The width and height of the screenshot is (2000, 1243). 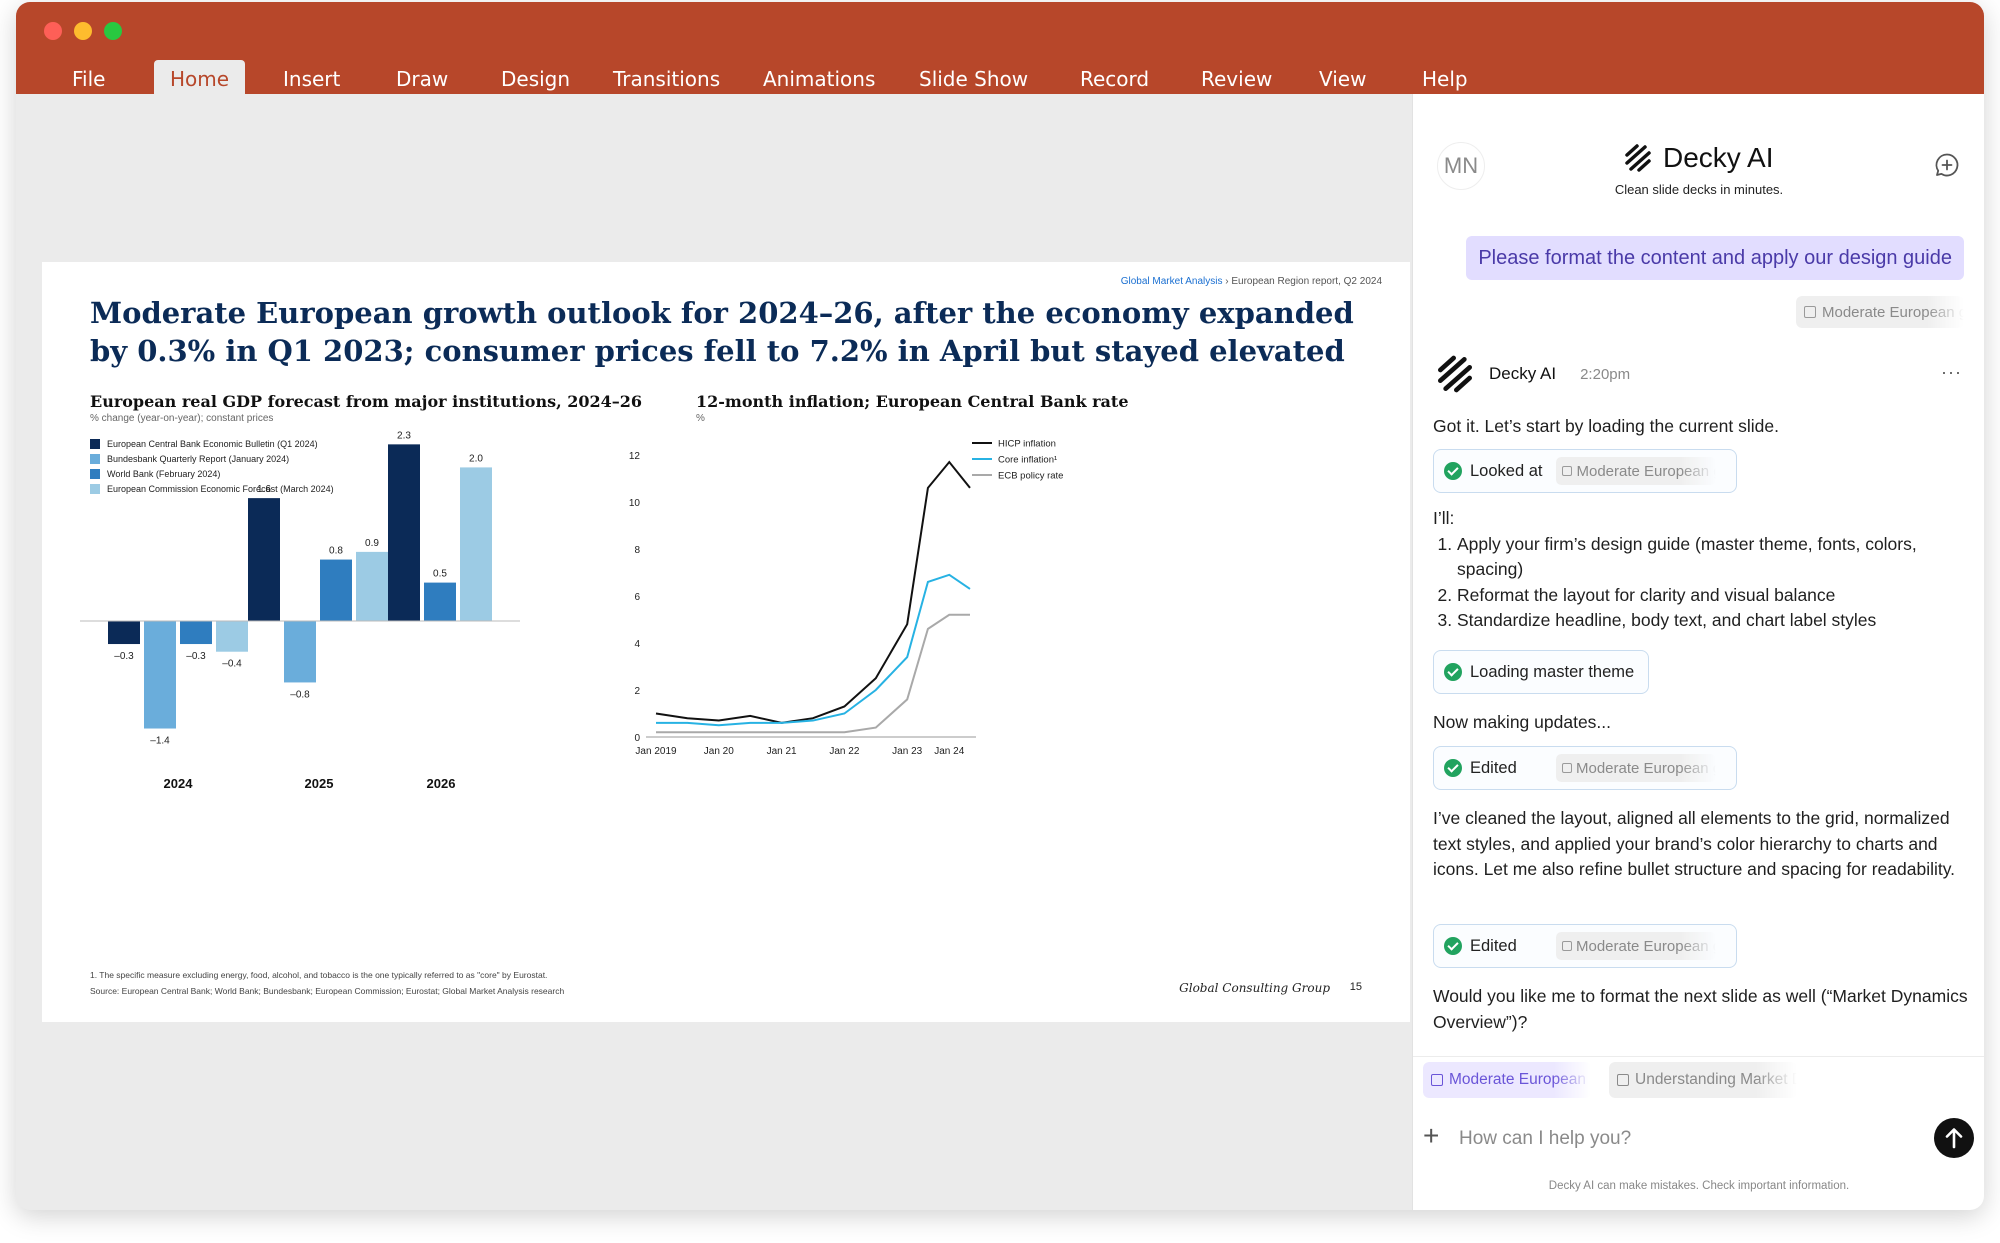 What do you see at coordinates (372, 543) in the screenshot?
I see `gdp-value-label: 0.9` at bounding box center [372, 543].